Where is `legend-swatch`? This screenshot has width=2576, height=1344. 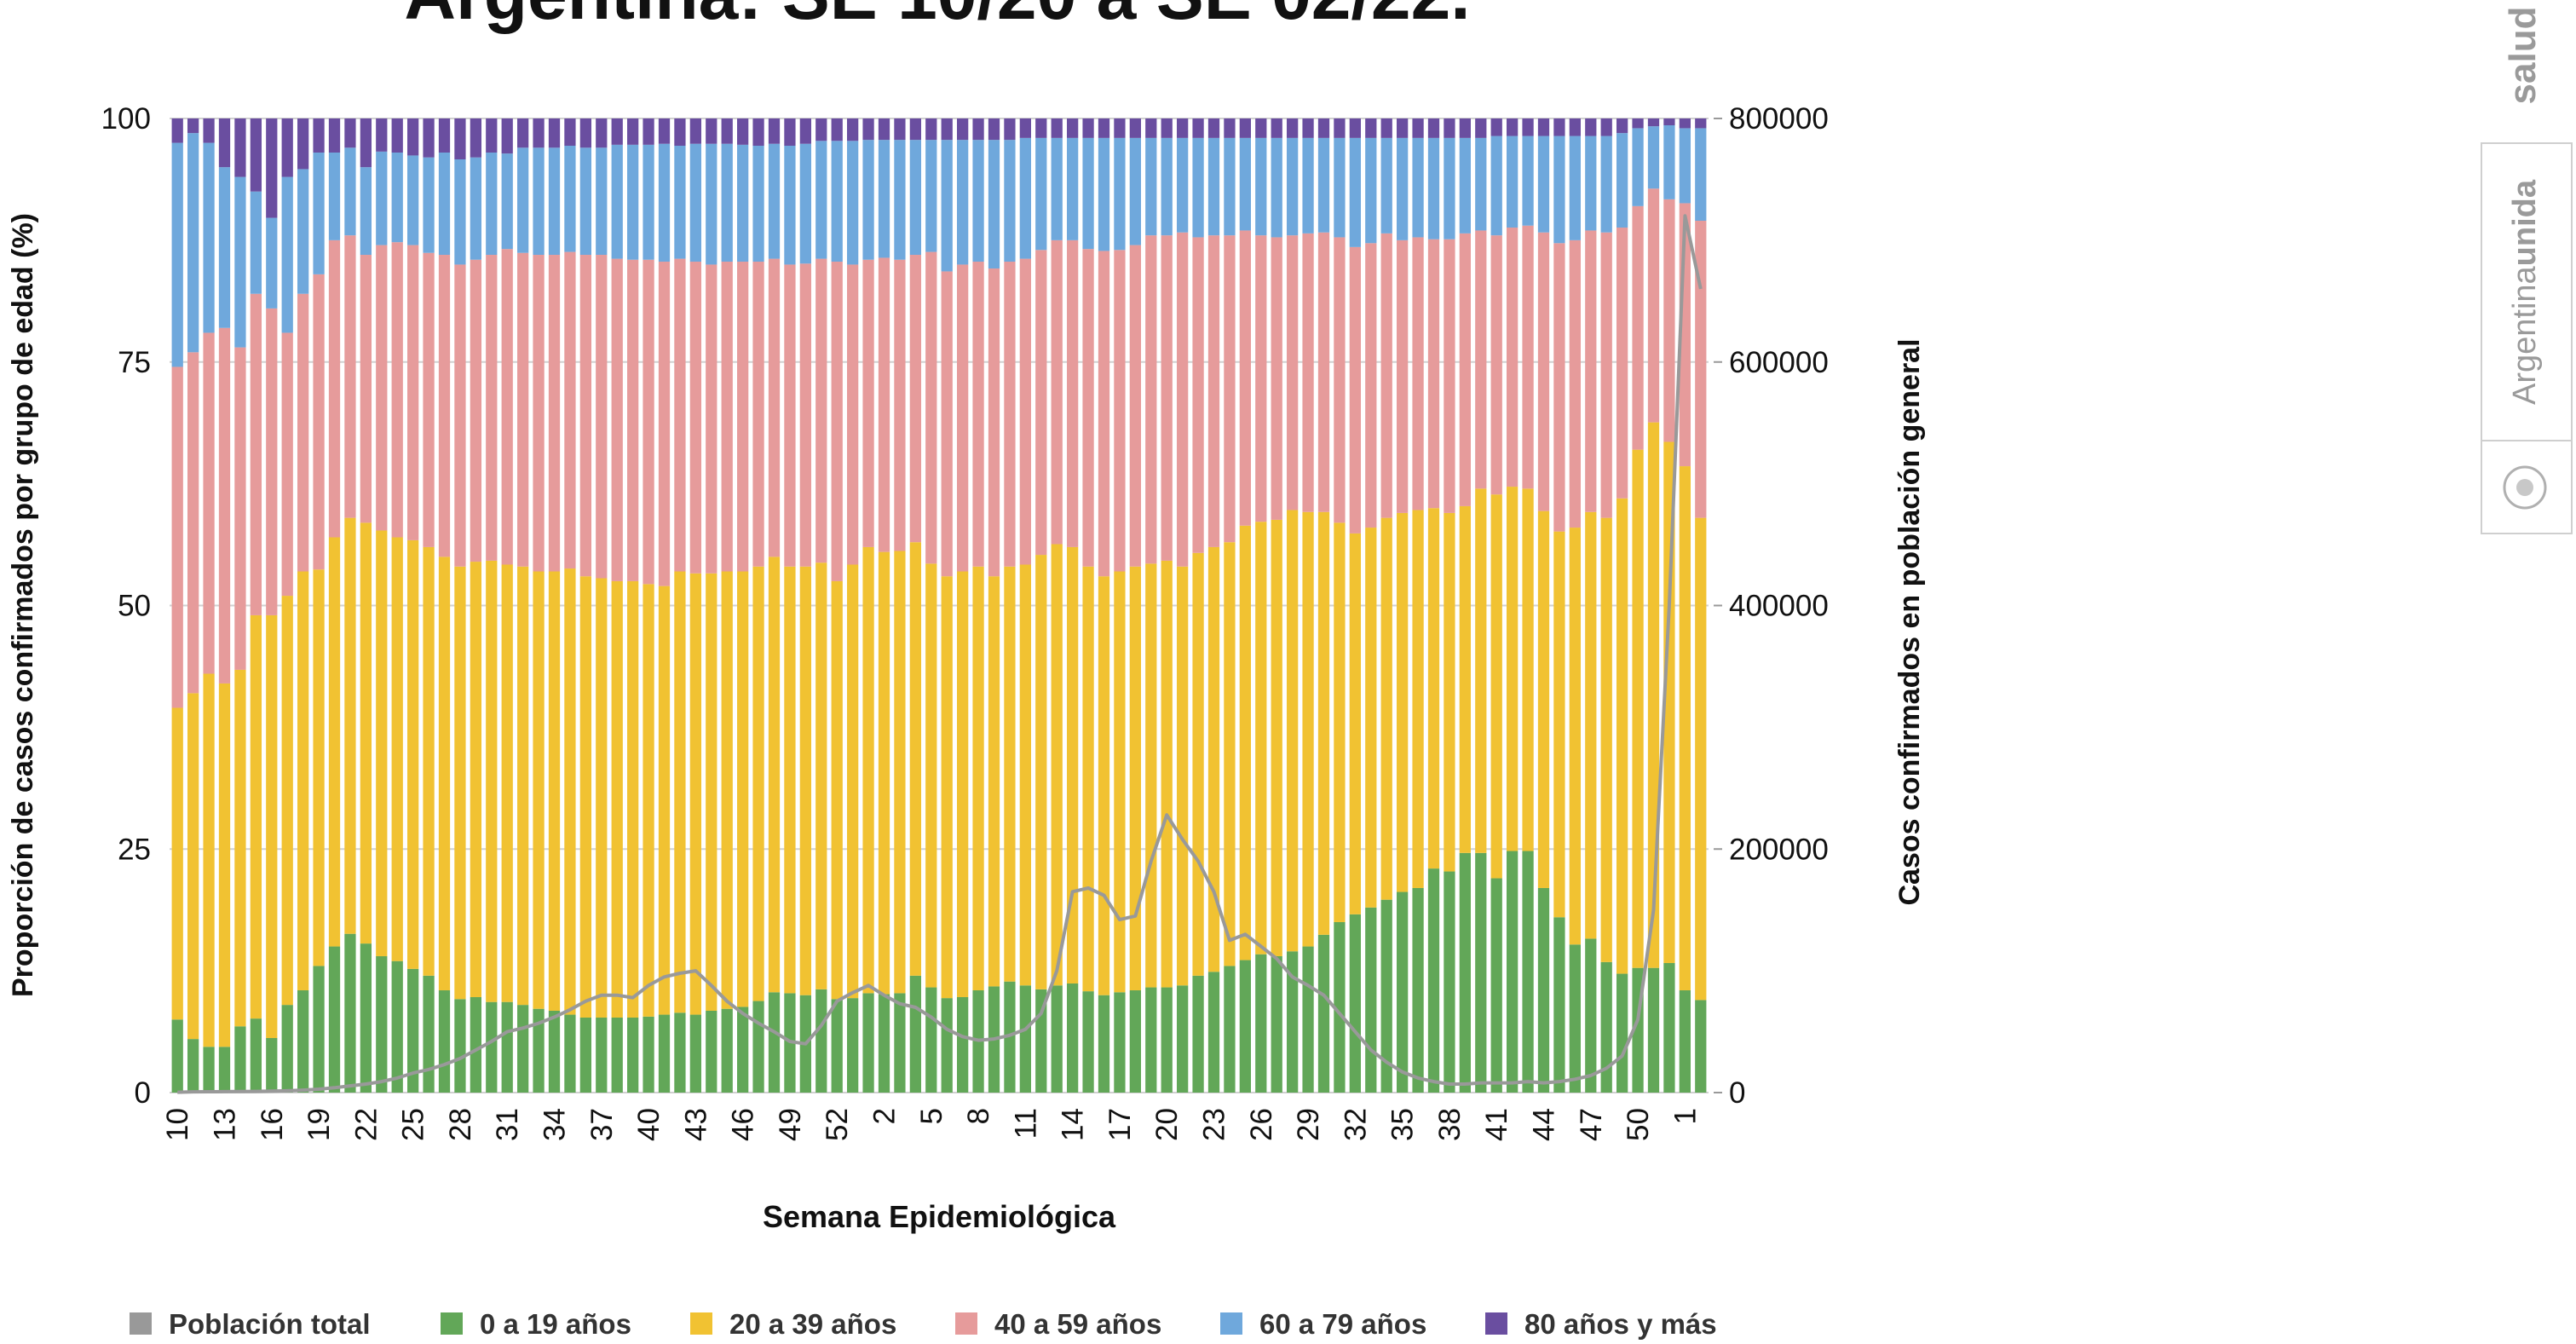 legend-swatch is located at coordinates (452, 1324).